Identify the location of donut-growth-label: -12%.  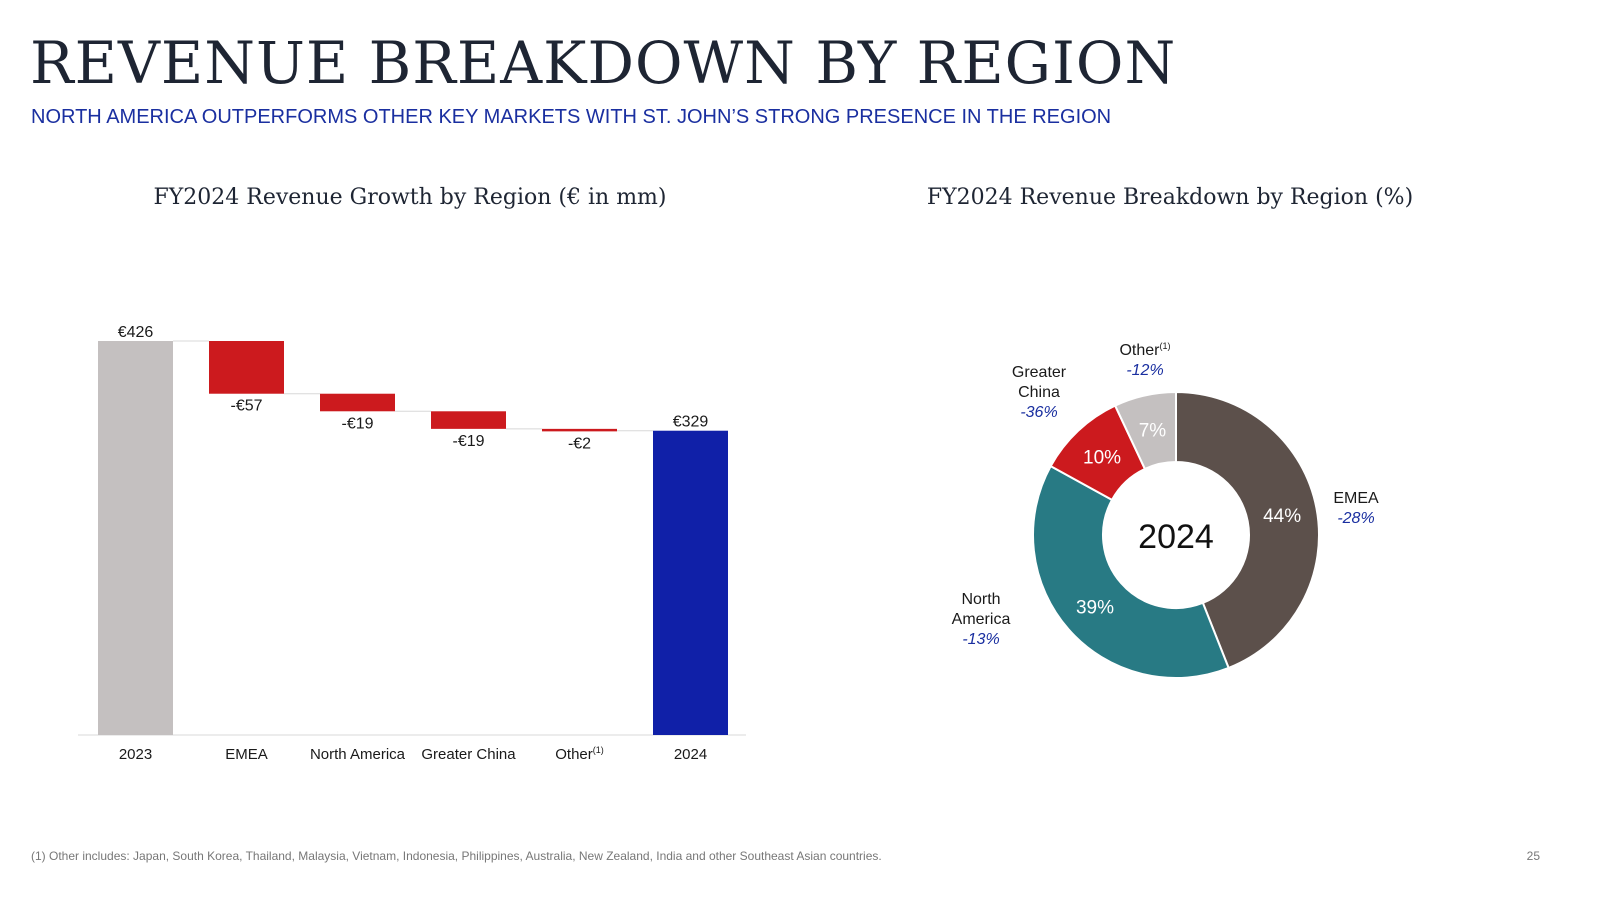
(1144, 370).